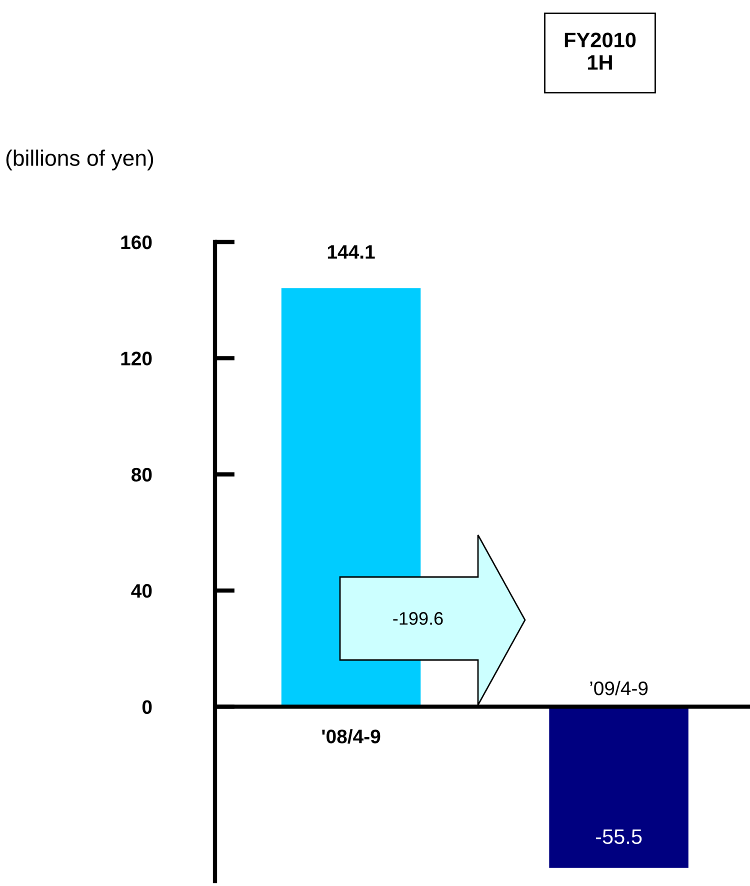 This screenshot has height=886, width=750. What do you see at coordinates (141, 591) in the screenshot?
I see `y-tick-label: 40` at bounding box center [141, 591].